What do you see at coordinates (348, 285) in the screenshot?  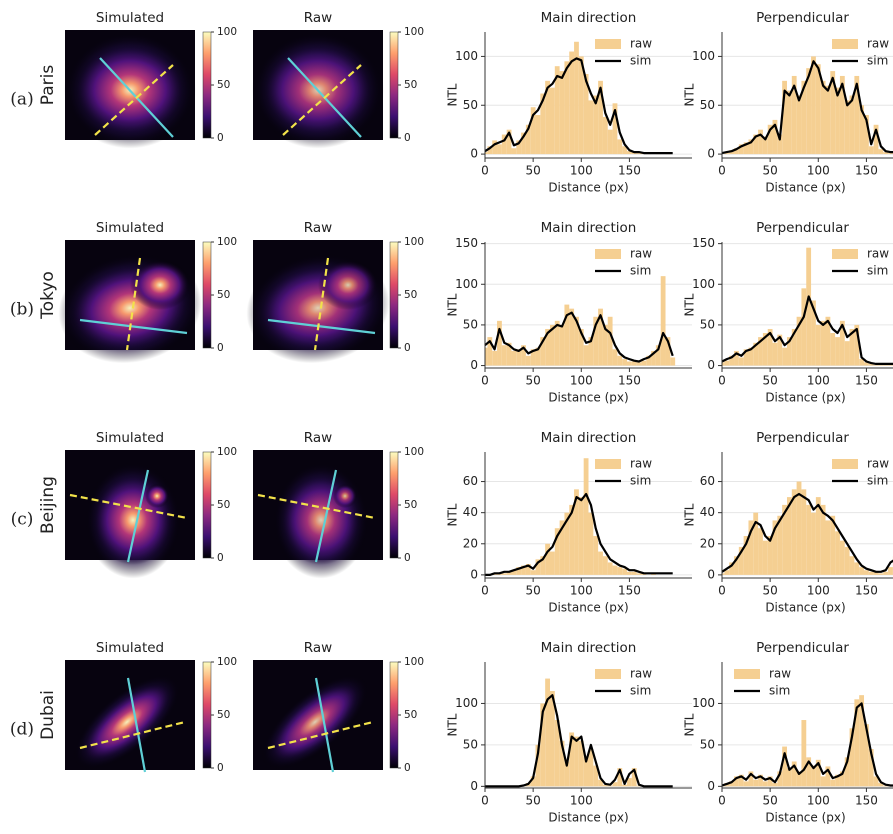 I see `image-glow` at bounding box center [348, 285].